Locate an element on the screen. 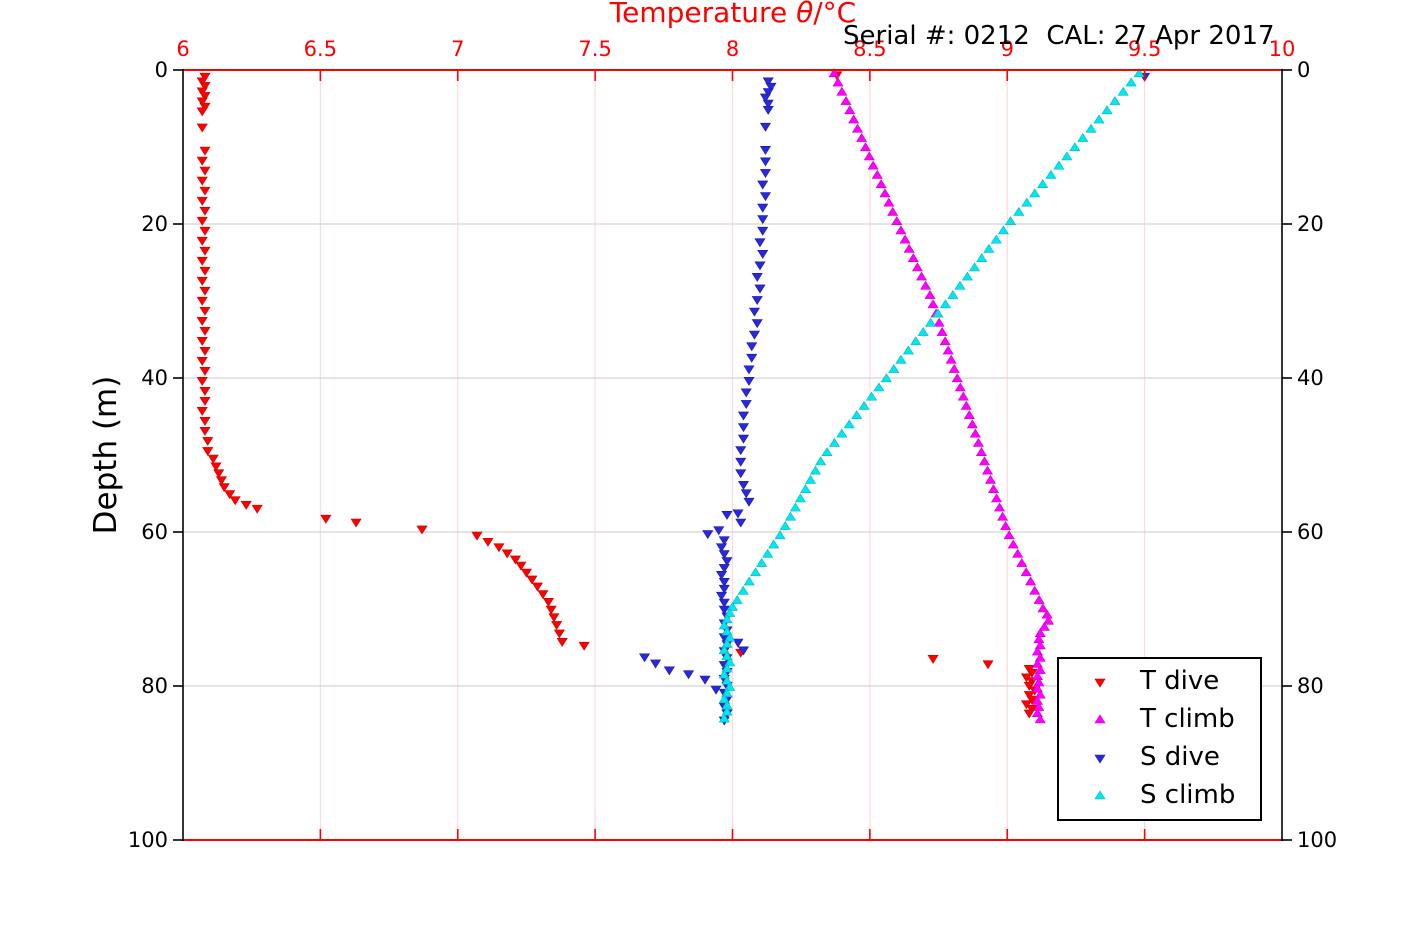 The width and height of the screenshot is (1417, 945). y-tick-label-right: 20 is located at coordinates (1310, 224).